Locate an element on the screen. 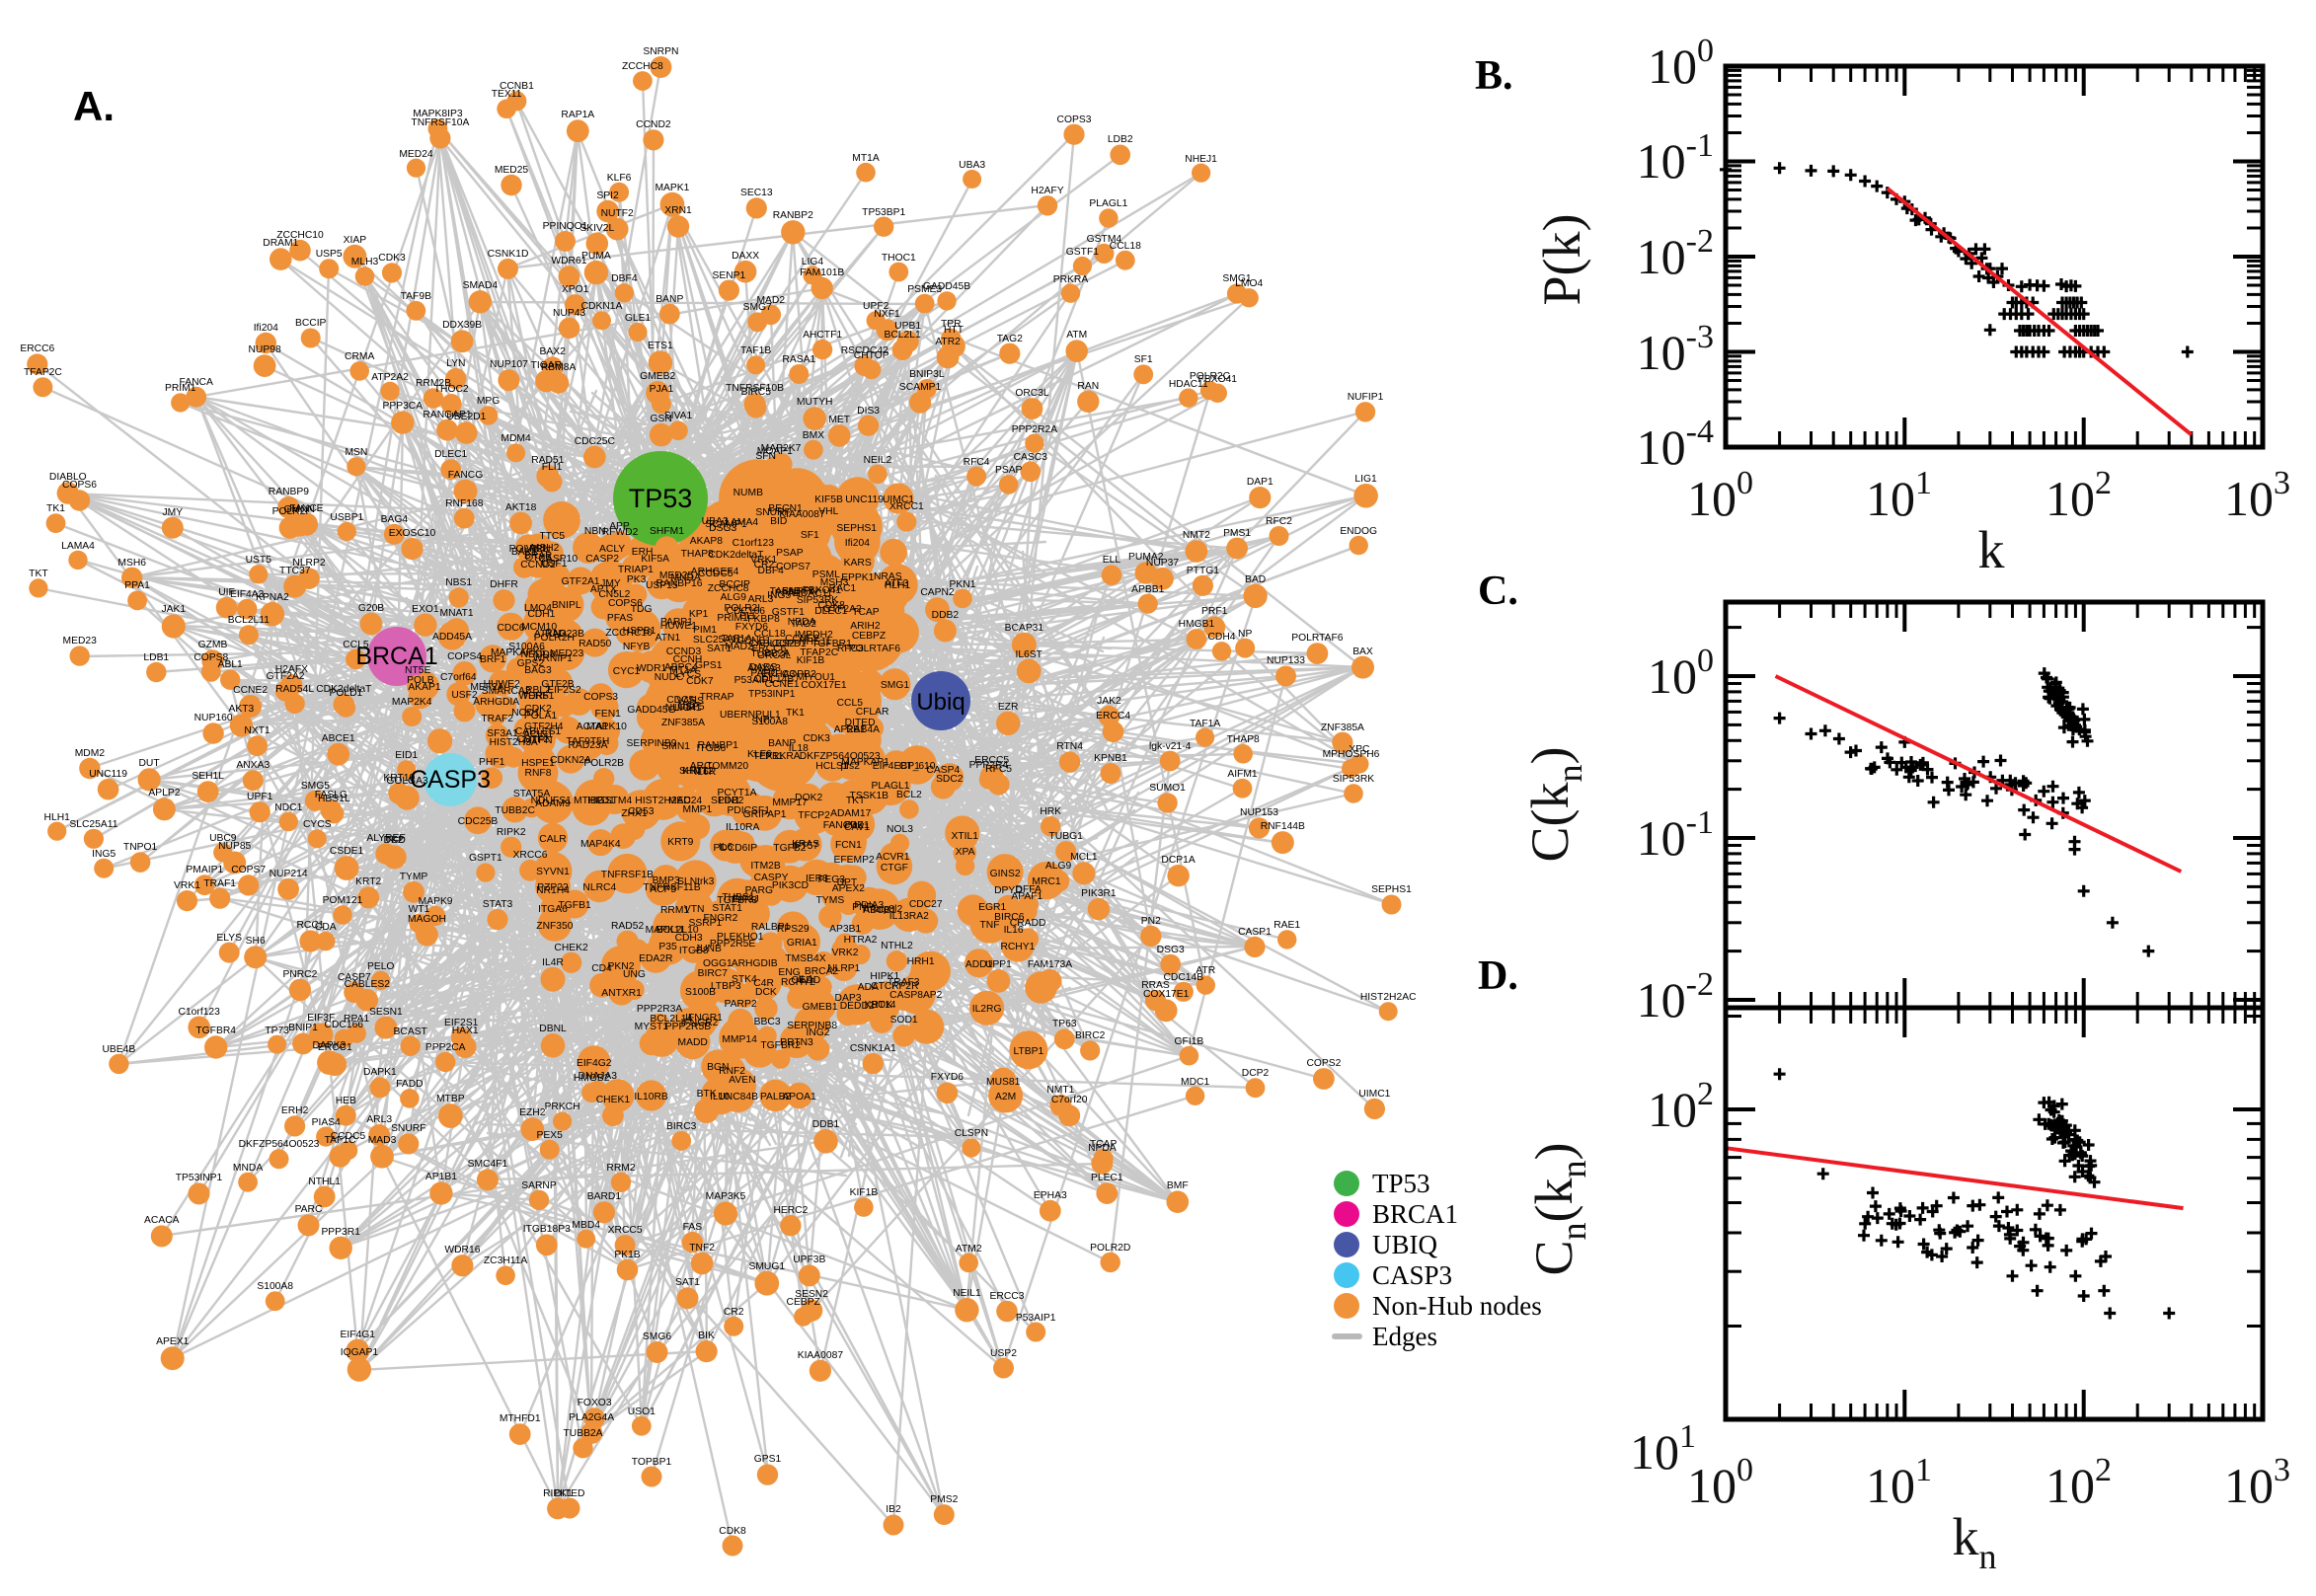  svg-text: PPA1 is located at coordinates (137, 585).